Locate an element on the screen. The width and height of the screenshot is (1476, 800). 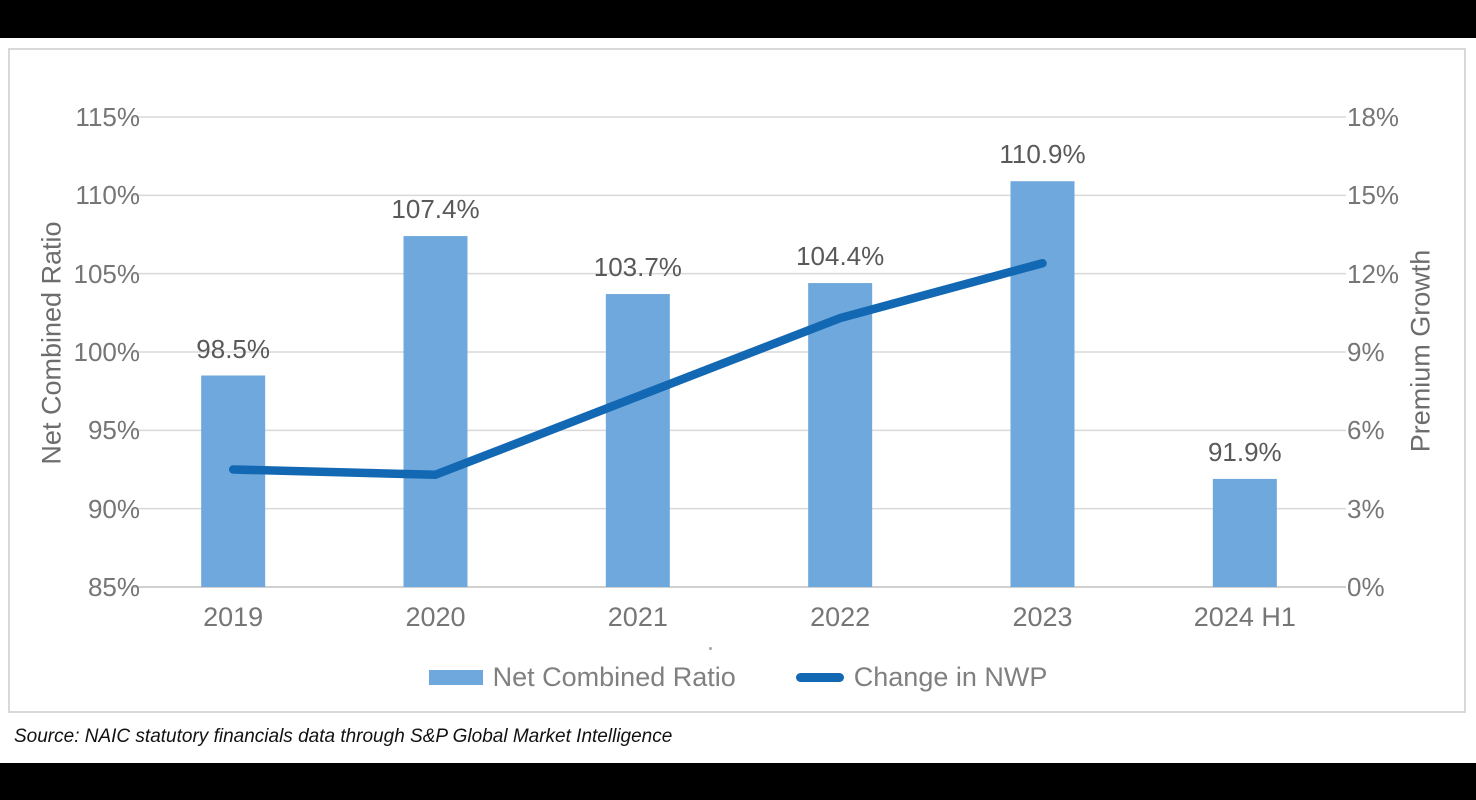
x-axis-label: 2021 is located at coordinates (637, 617).